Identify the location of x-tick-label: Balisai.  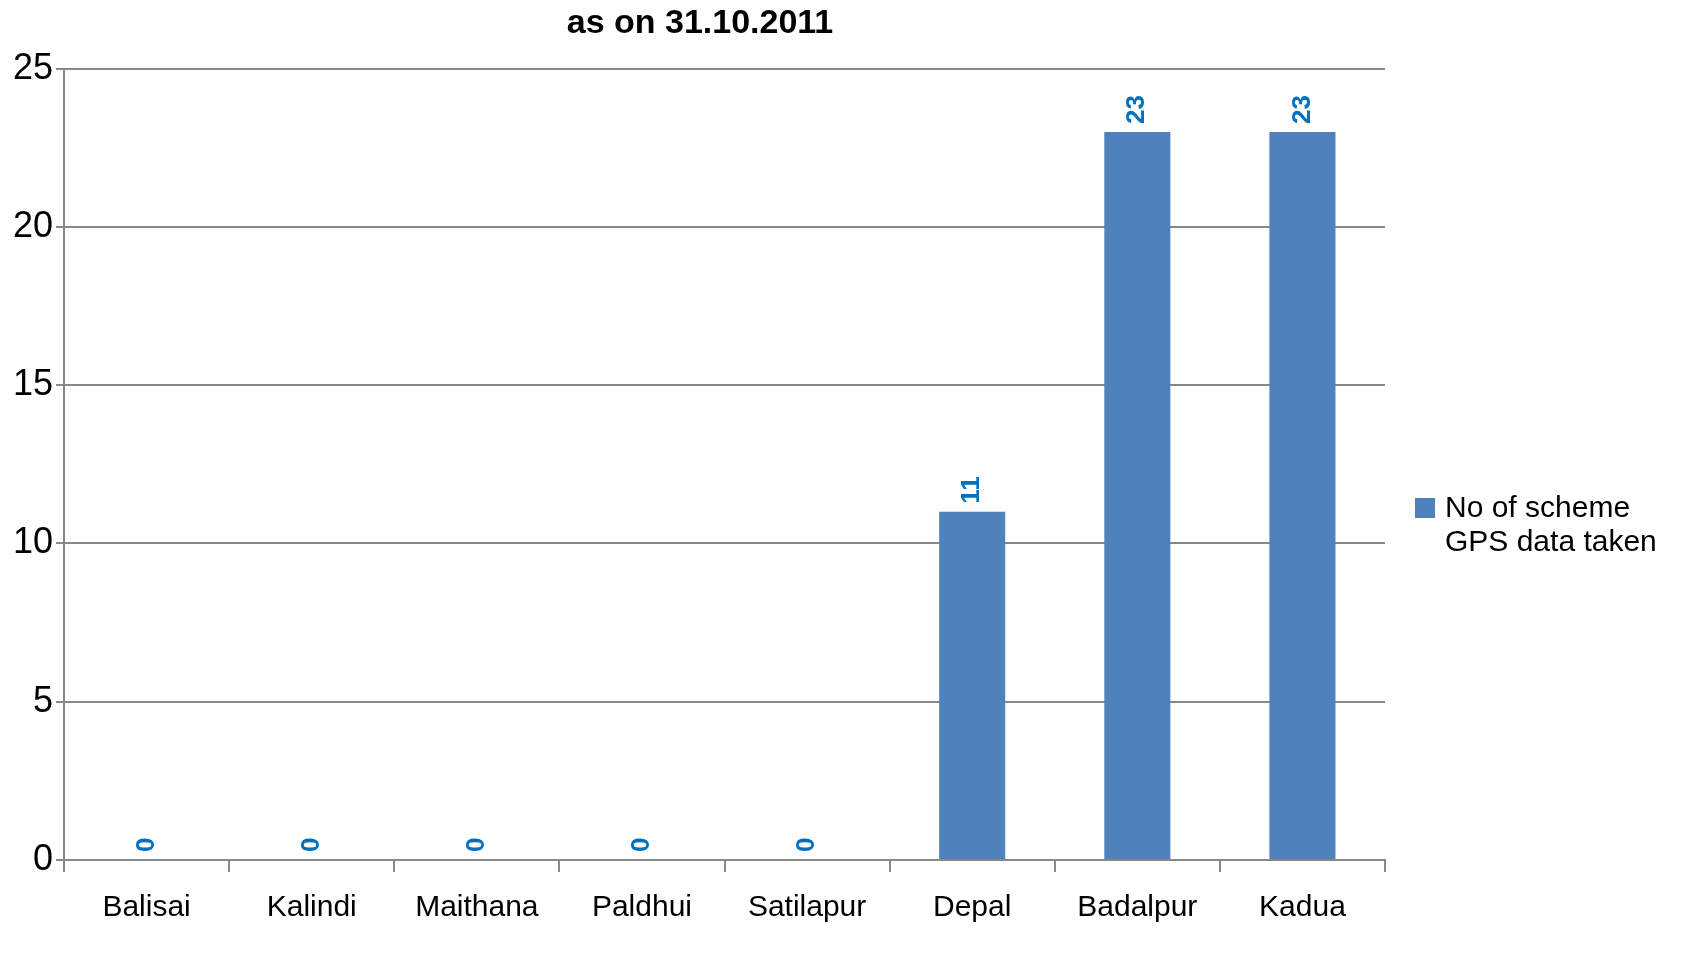
(146, 906).